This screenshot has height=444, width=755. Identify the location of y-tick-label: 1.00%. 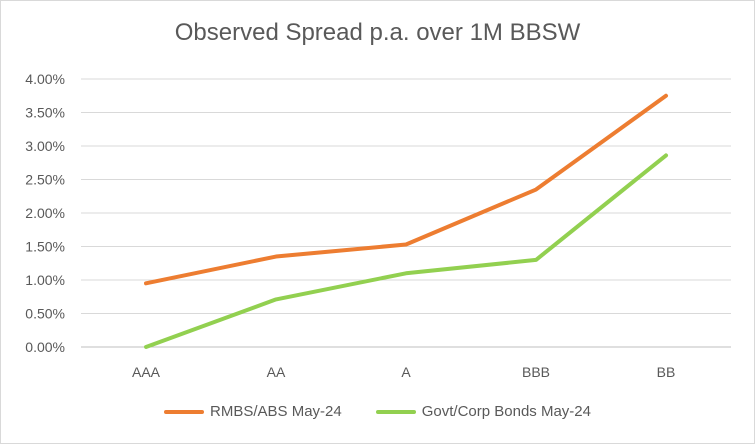
(45, 280).